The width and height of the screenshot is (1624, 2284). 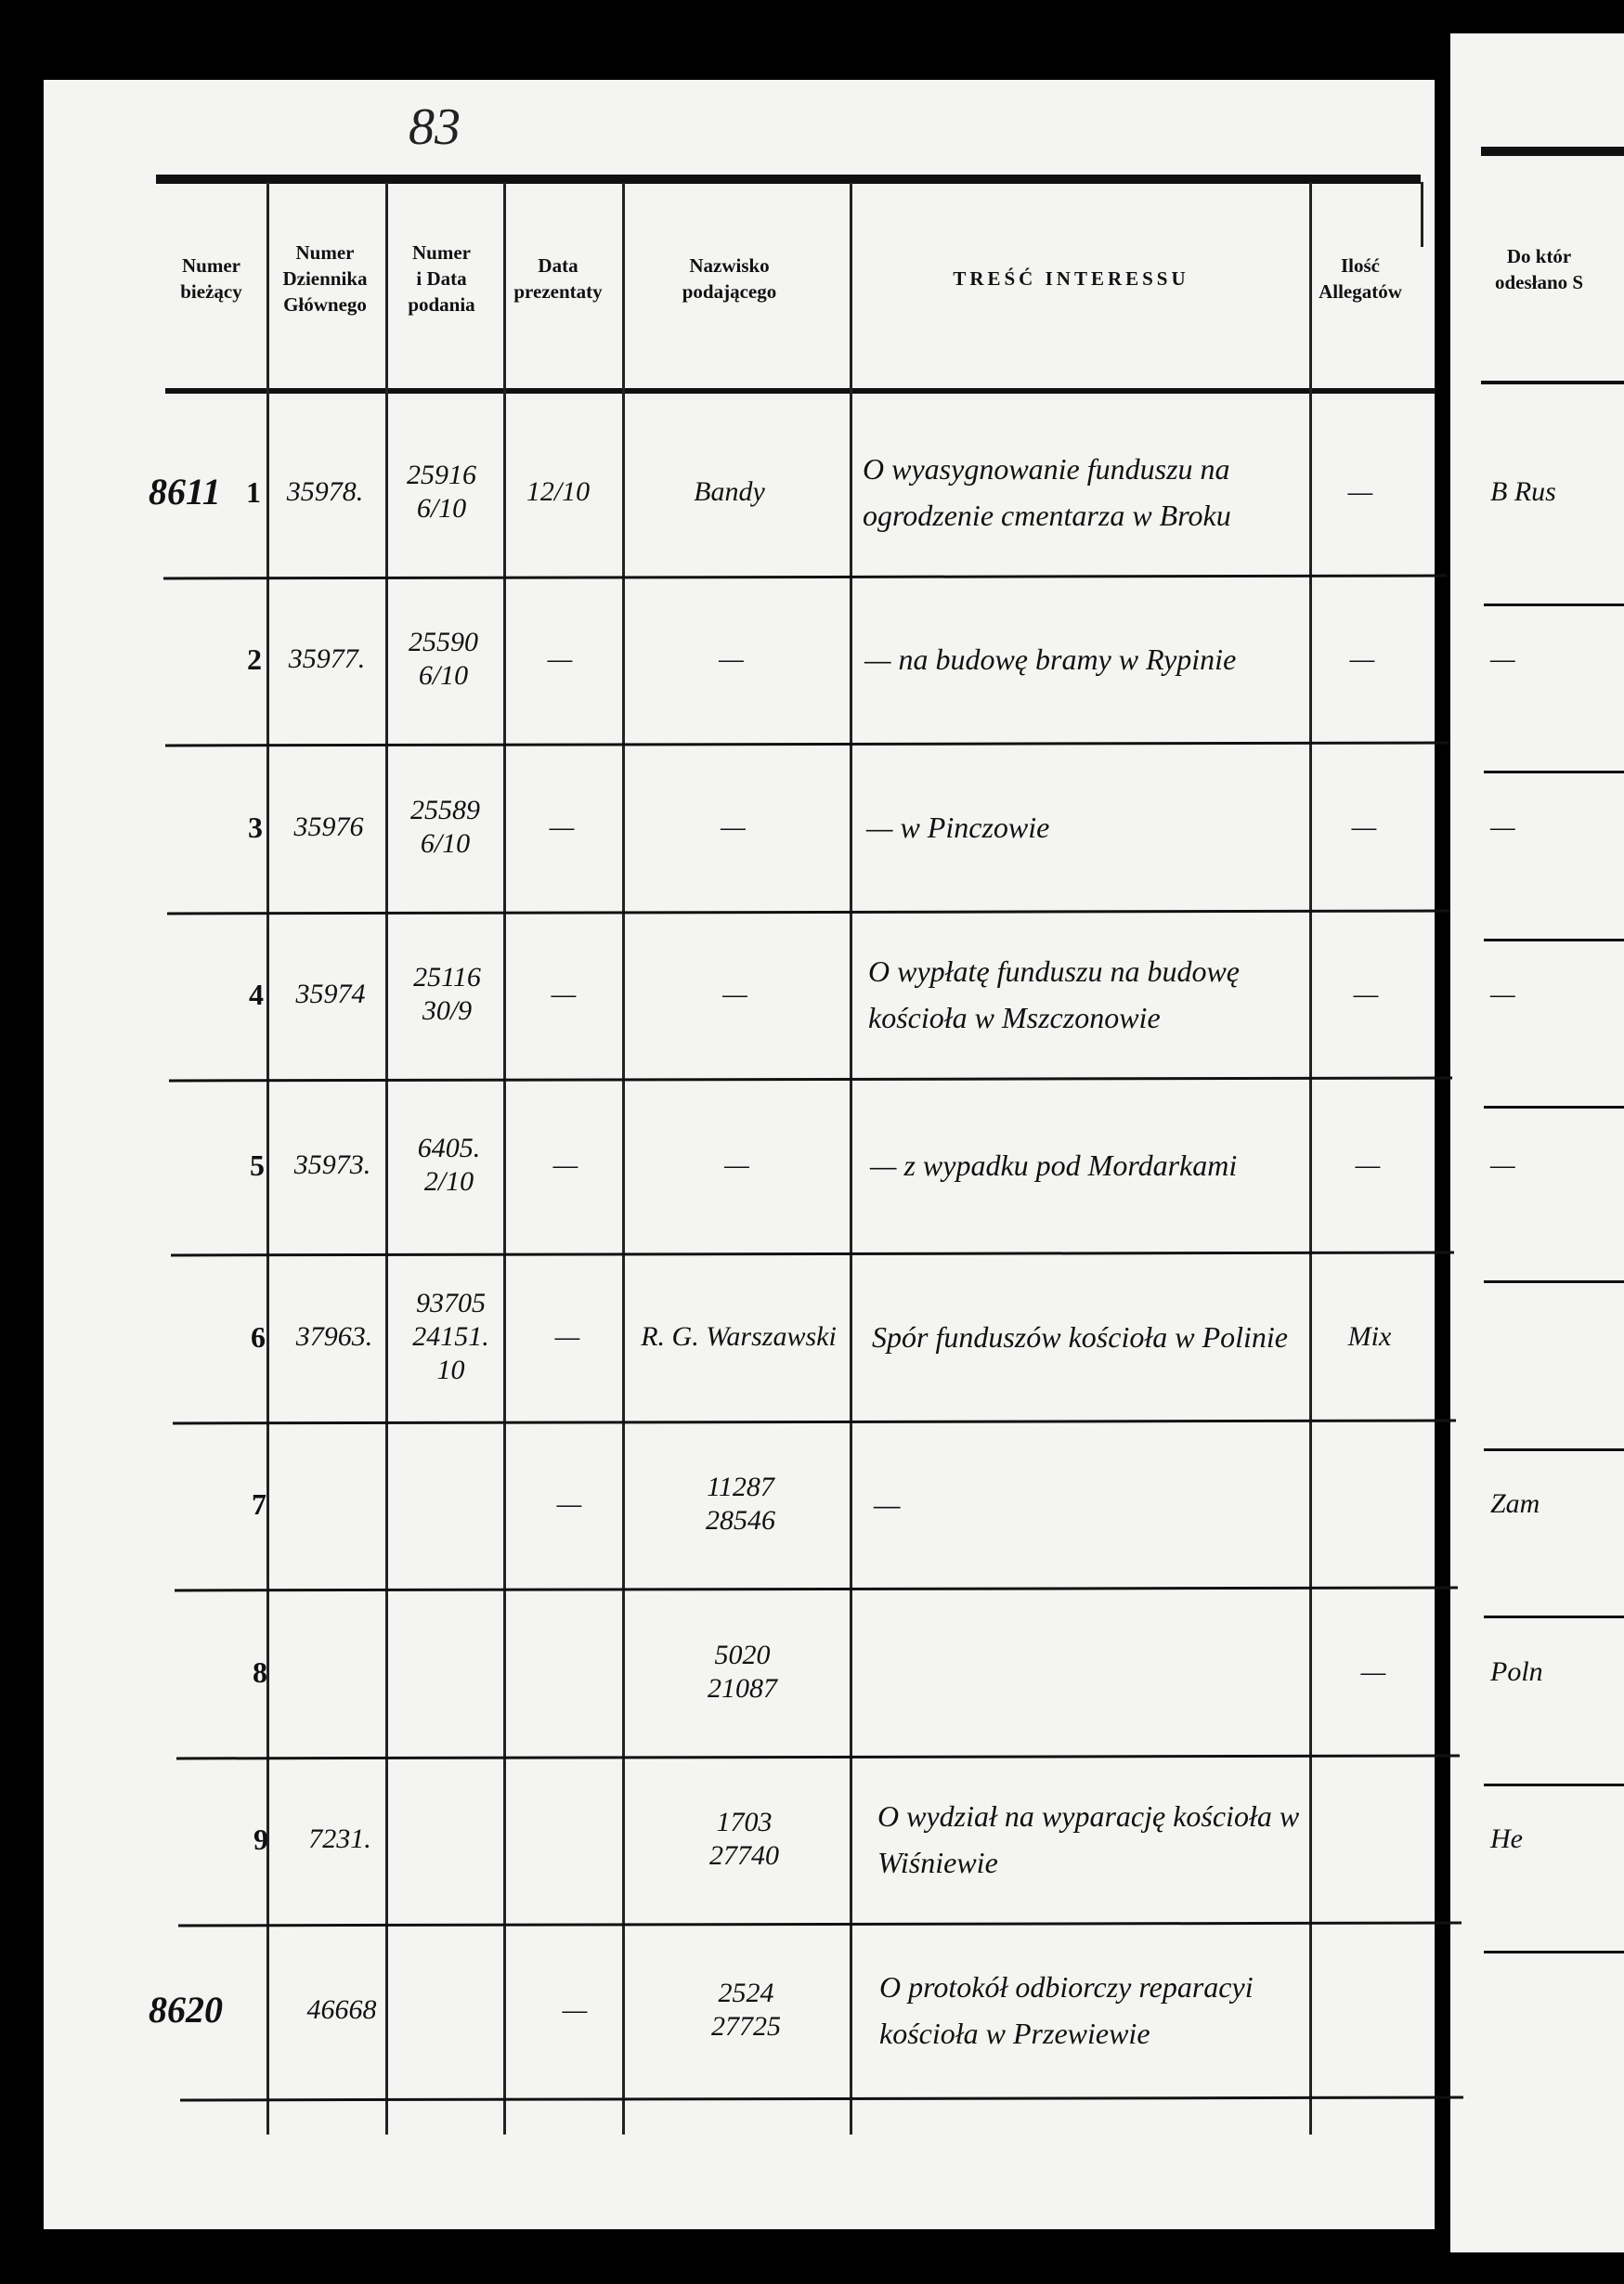 What do you see at coordinates (260, 1839) in the screenshot?
I see `cell-number: 9` at bounding box center [260, 1839].